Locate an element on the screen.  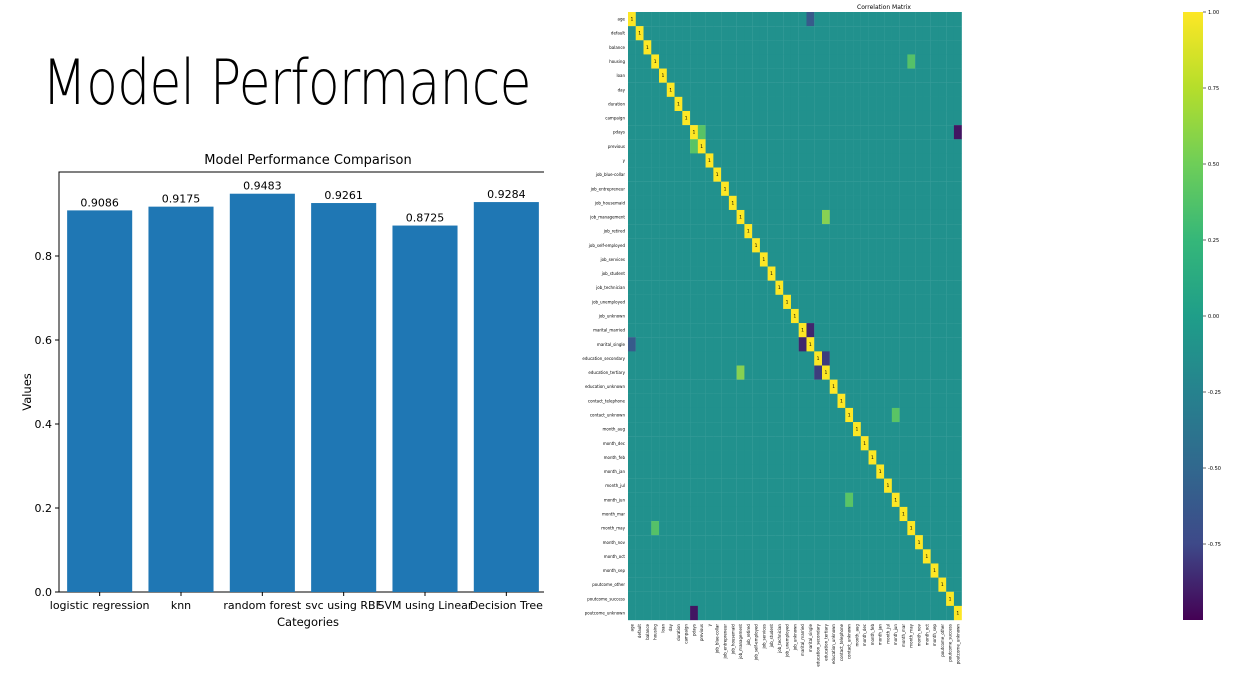
heatmap-row-label: month_sep is located at coordinates (614, 570).